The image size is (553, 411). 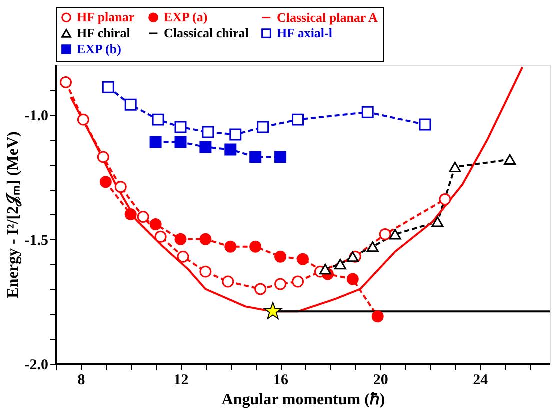 What do you see at coordinates (99, 49) in the screenshot?
I see `legend-label: EXP (b)` at bounding box center [99, 49].